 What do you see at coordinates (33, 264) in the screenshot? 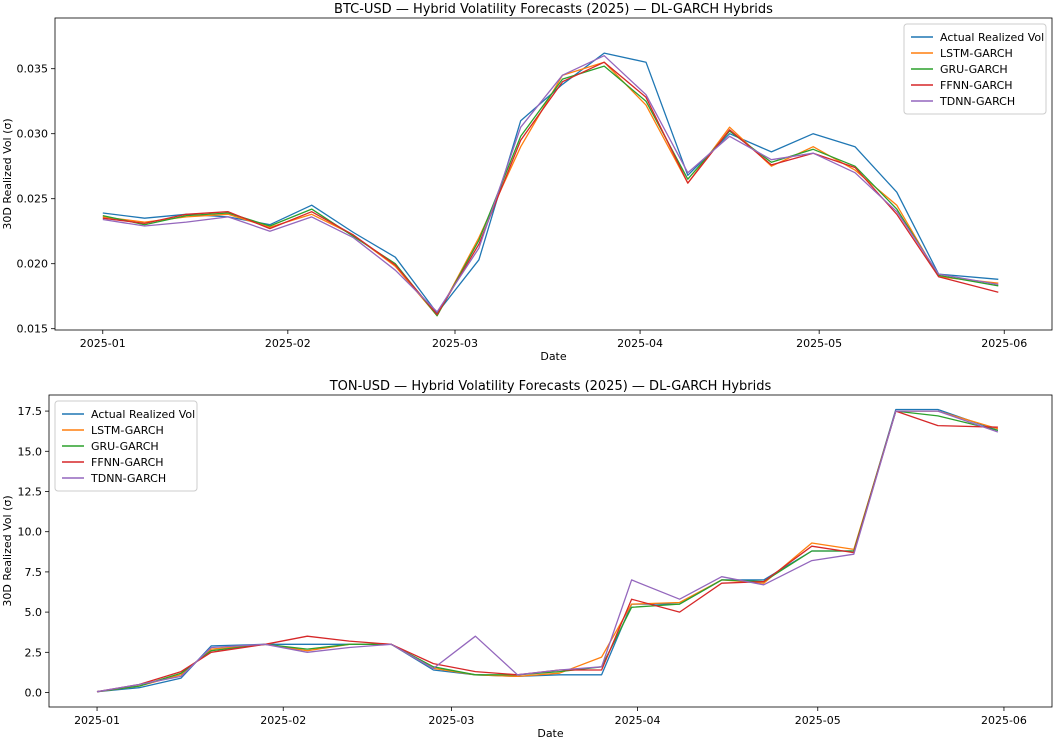
I see `y-tick-label: 0.020` at bounding box center [33, 264].